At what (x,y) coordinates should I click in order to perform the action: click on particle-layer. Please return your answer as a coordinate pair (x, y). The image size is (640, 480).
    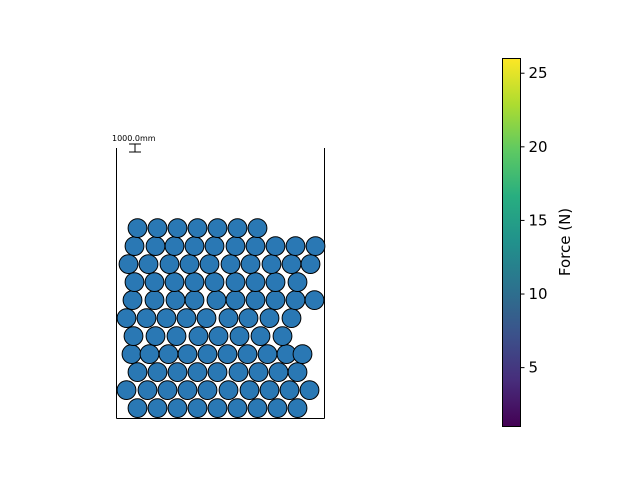
    Looking at the image, I should click on (221, 318).